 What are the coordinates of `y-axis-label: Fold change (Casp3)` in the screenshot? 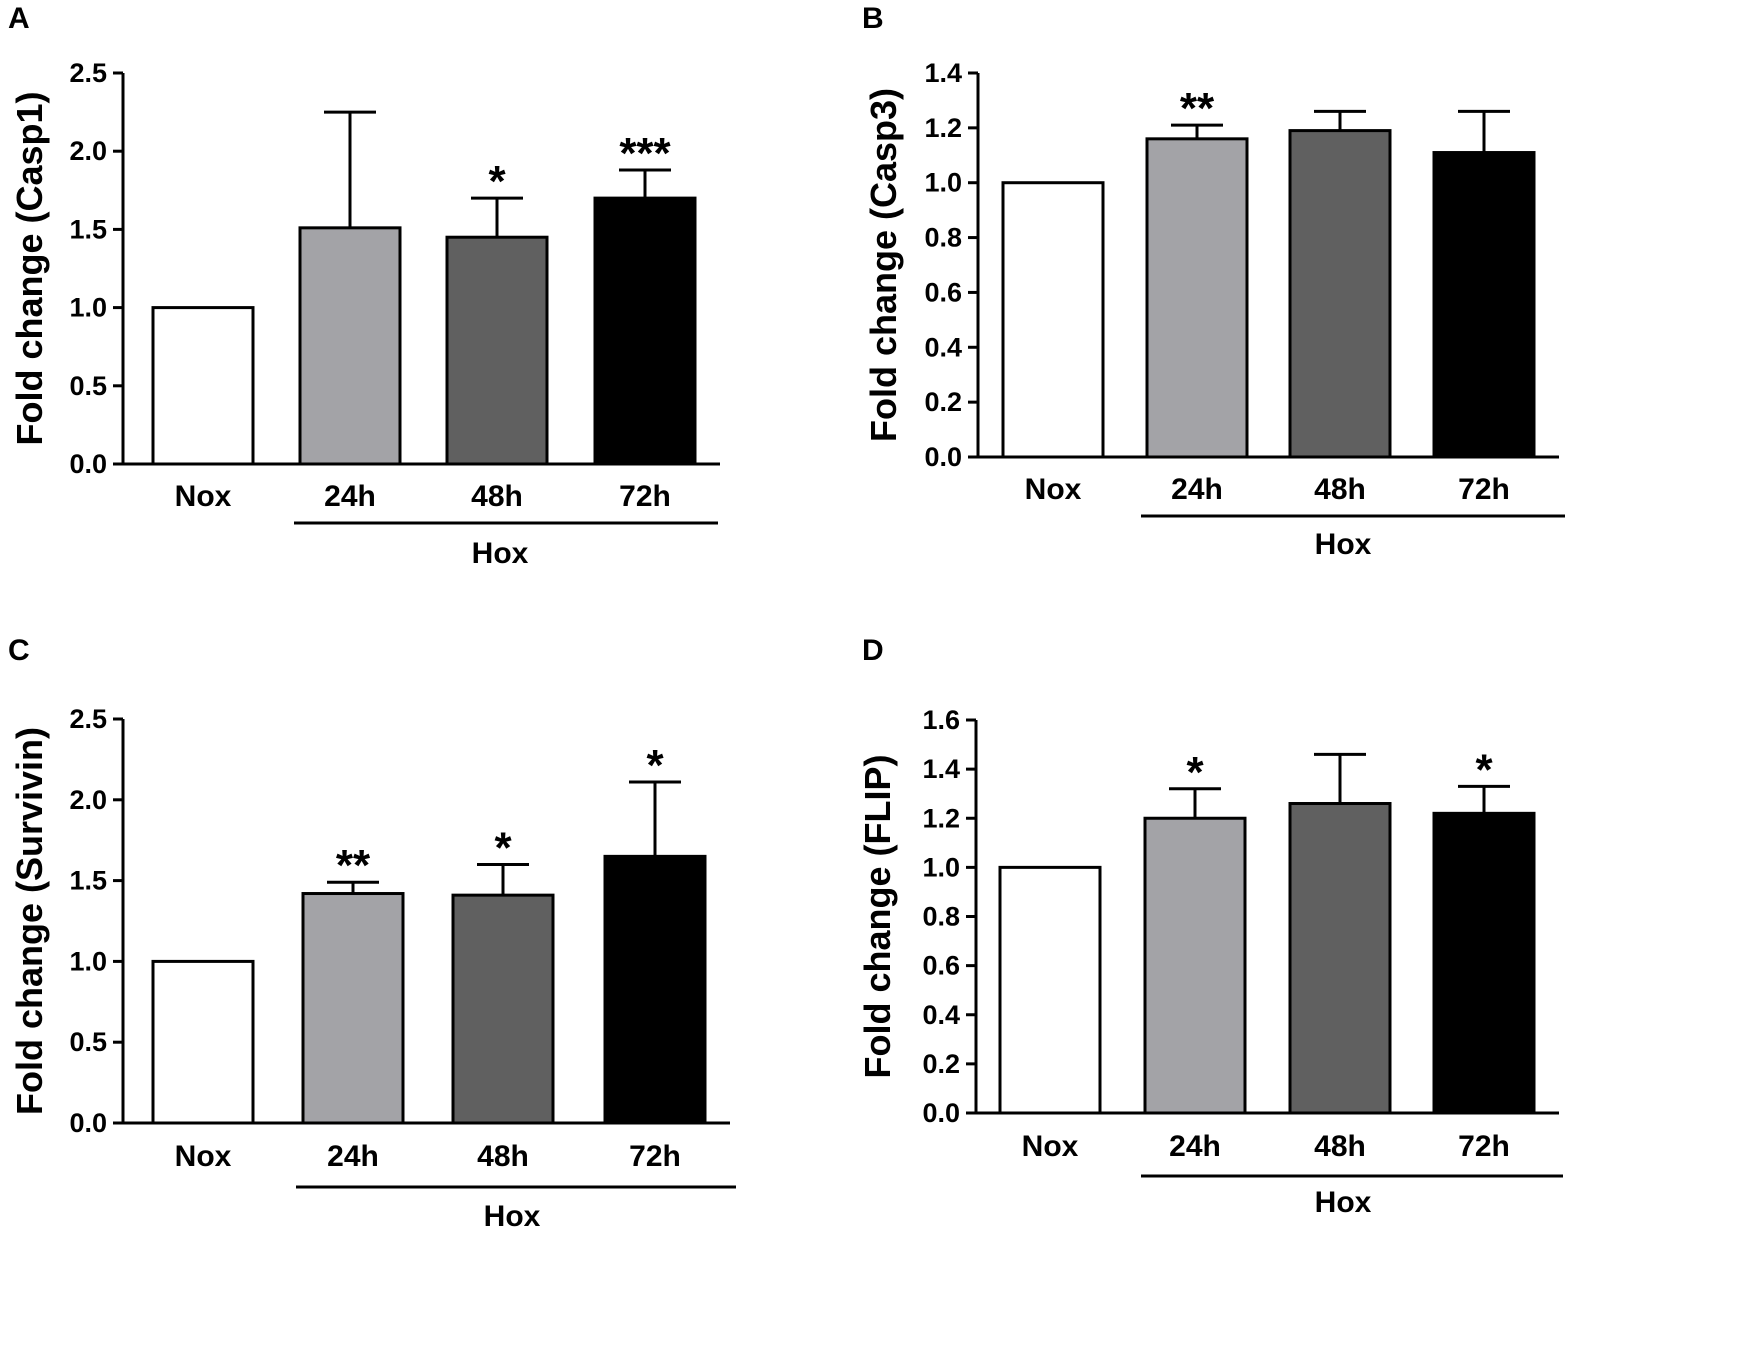 It's located at (883, 265).